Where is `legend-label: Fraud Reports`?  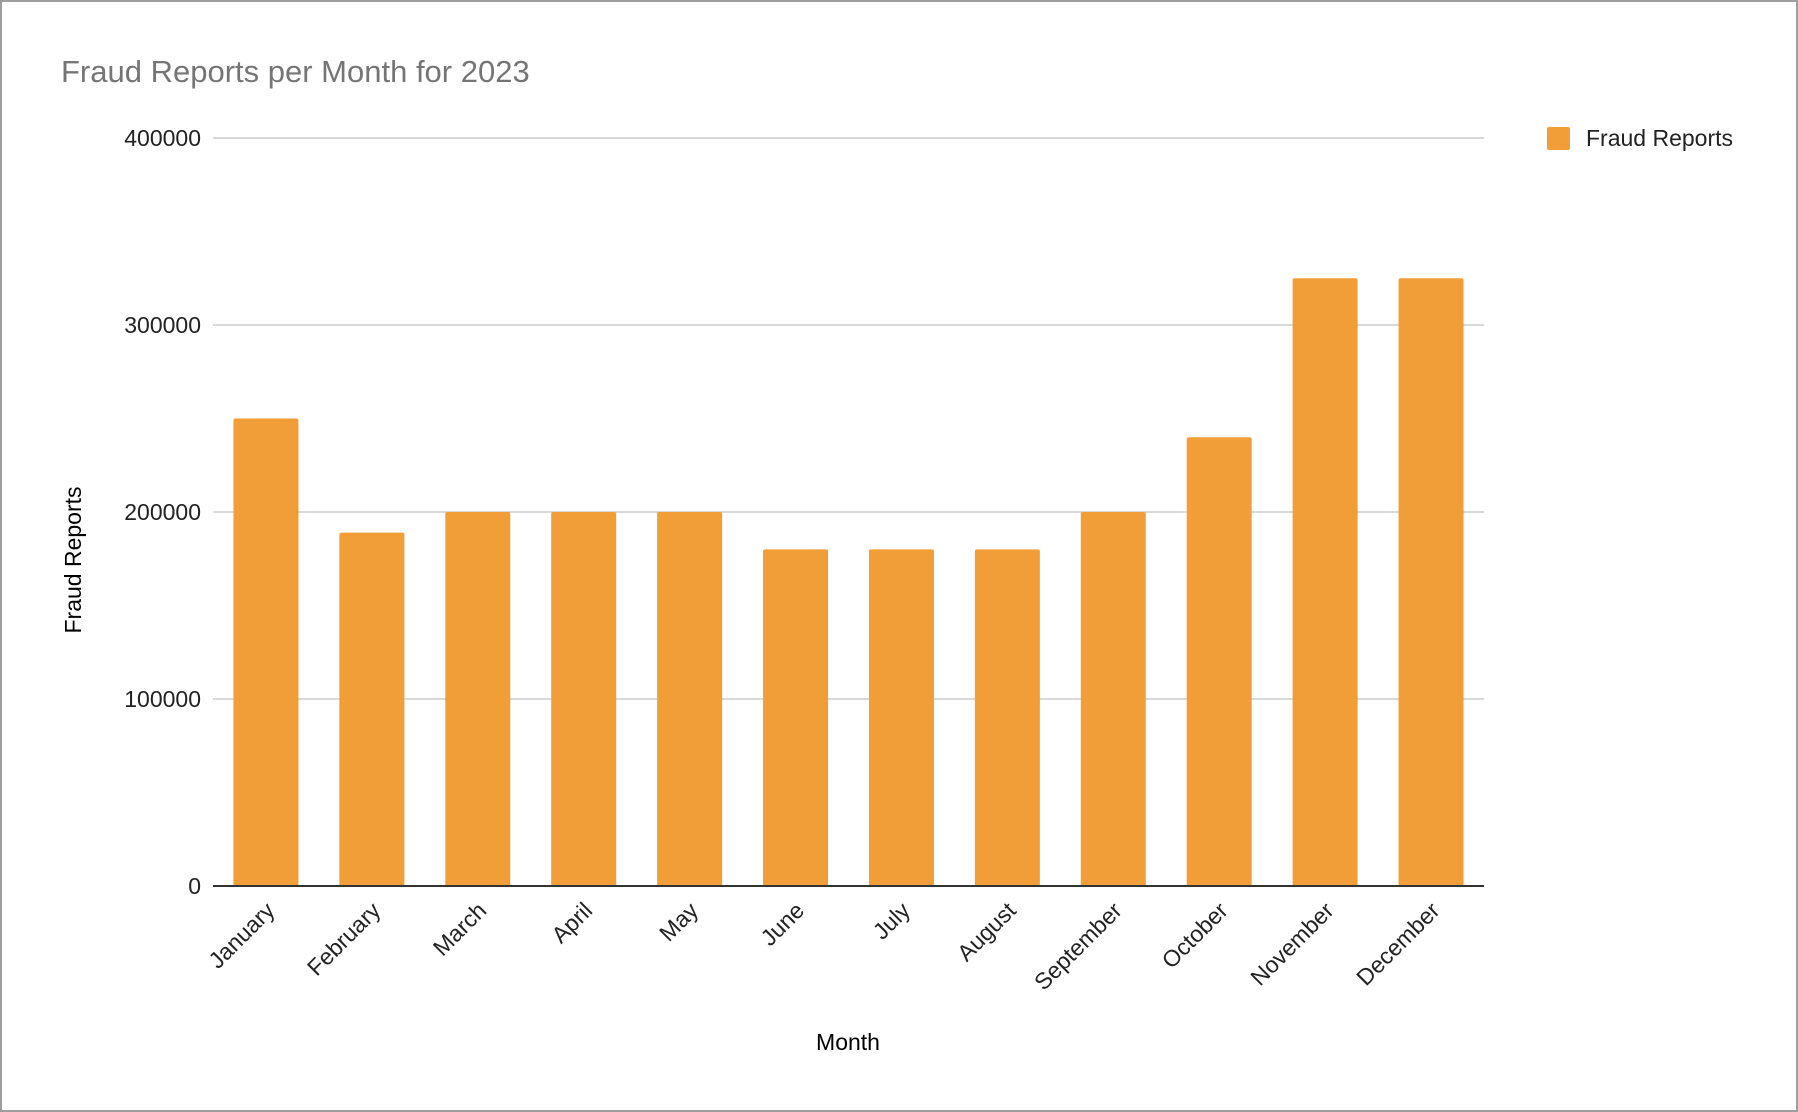
legend-label: Fraud Reports is located at coordinates (1659, 138).